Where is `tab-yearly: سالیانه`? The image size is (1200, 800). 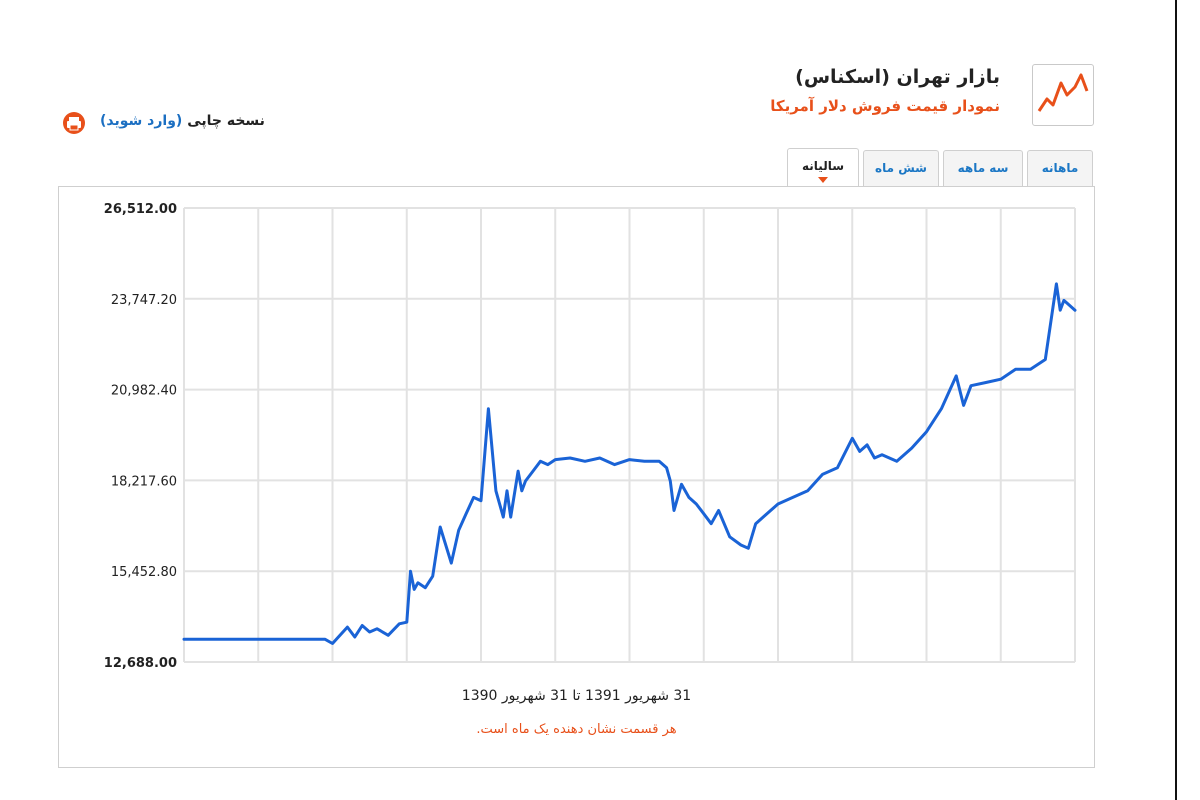
tab-yearly: سالیانه is located at coordinates (823, 167).